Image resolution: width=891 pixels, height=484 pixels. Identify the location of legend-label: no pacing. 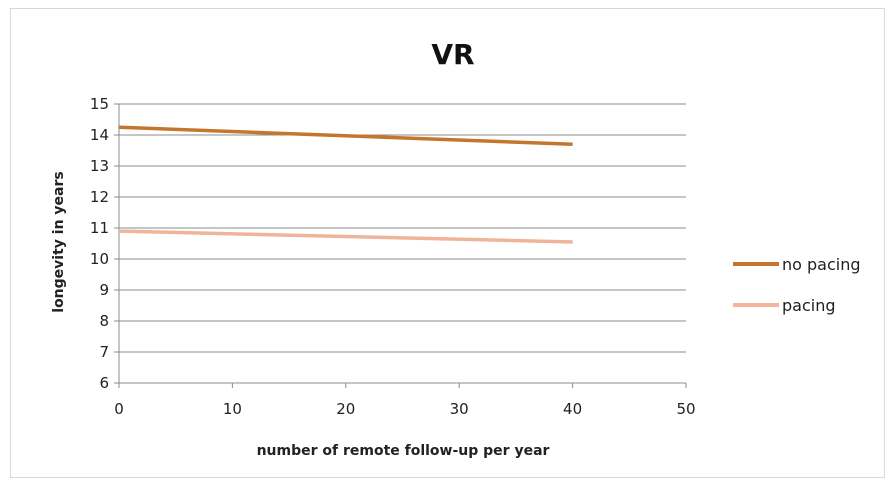
(821, 264).